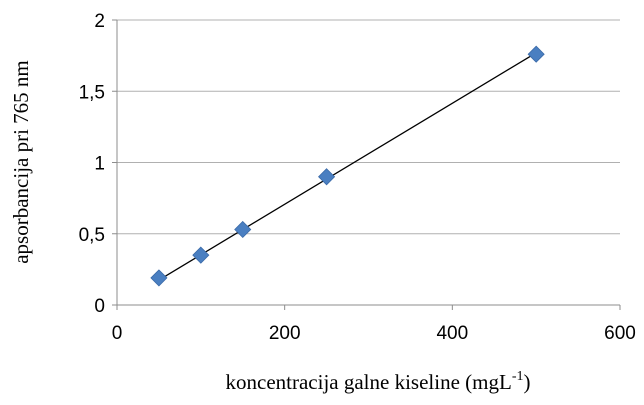  Describe the element at coordinates (526, 382) in the screenshot. I see `x-axis-title-suffix: )` at that location.